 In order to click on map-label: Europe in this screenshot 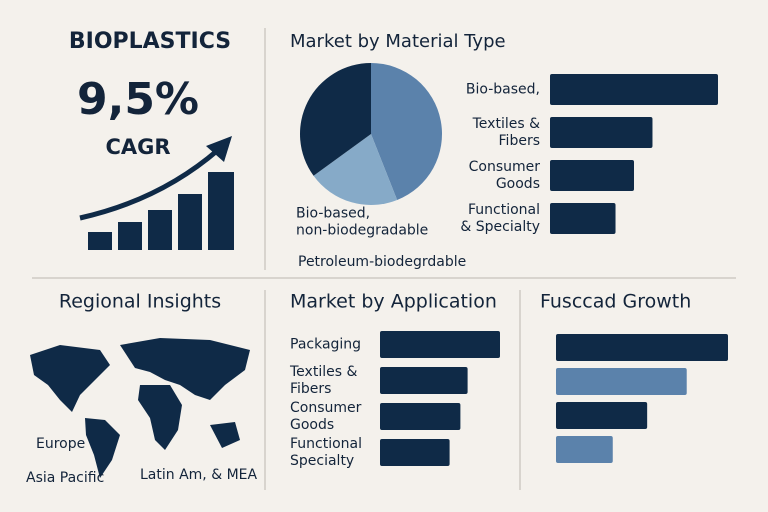, I will do `click(60, 444)`.